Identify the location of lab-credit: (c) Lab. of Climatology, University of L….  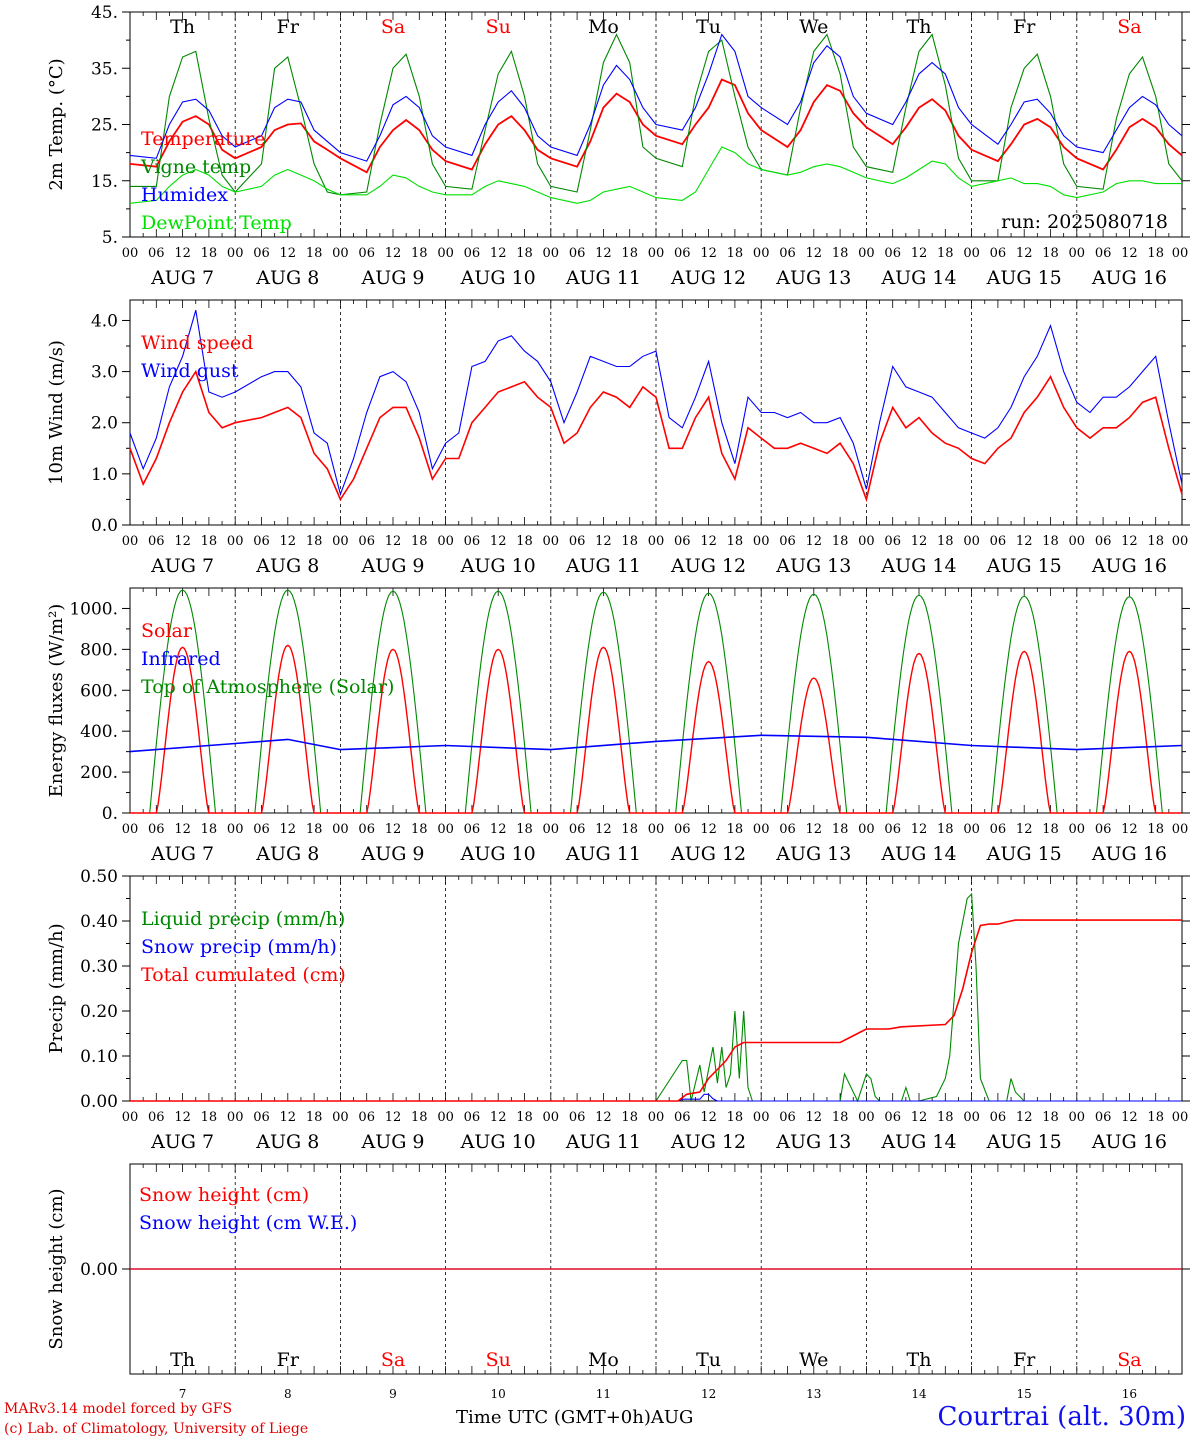
(156, 1429).